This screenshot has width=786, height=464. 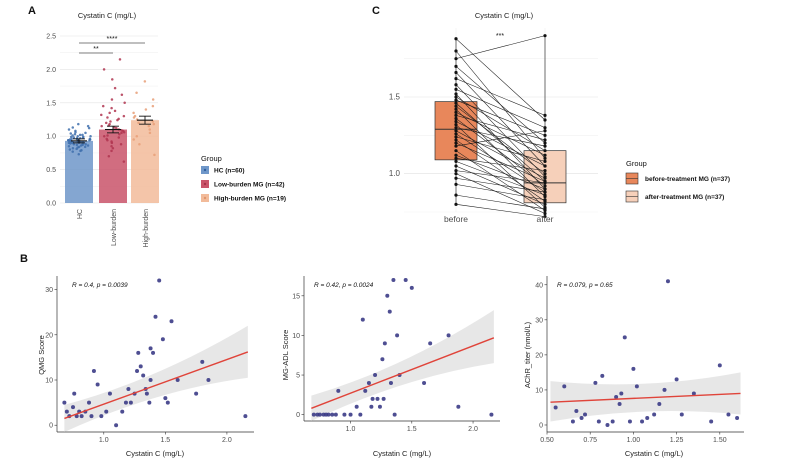 What do you see at coordinates (107, 15) in the screenshot?
I see `panel-a-title: Cystatin C (mg/L)` at bounding box center [107, 15].